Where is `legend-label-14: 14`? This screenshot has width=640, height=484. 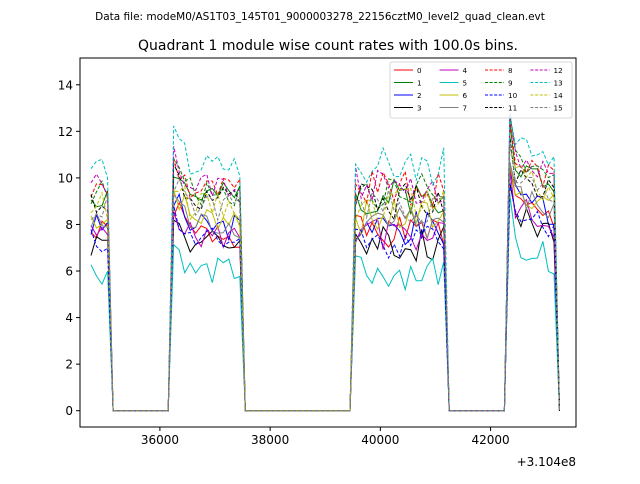 legend-label-14: 14 is located at coordinates (559, 95).